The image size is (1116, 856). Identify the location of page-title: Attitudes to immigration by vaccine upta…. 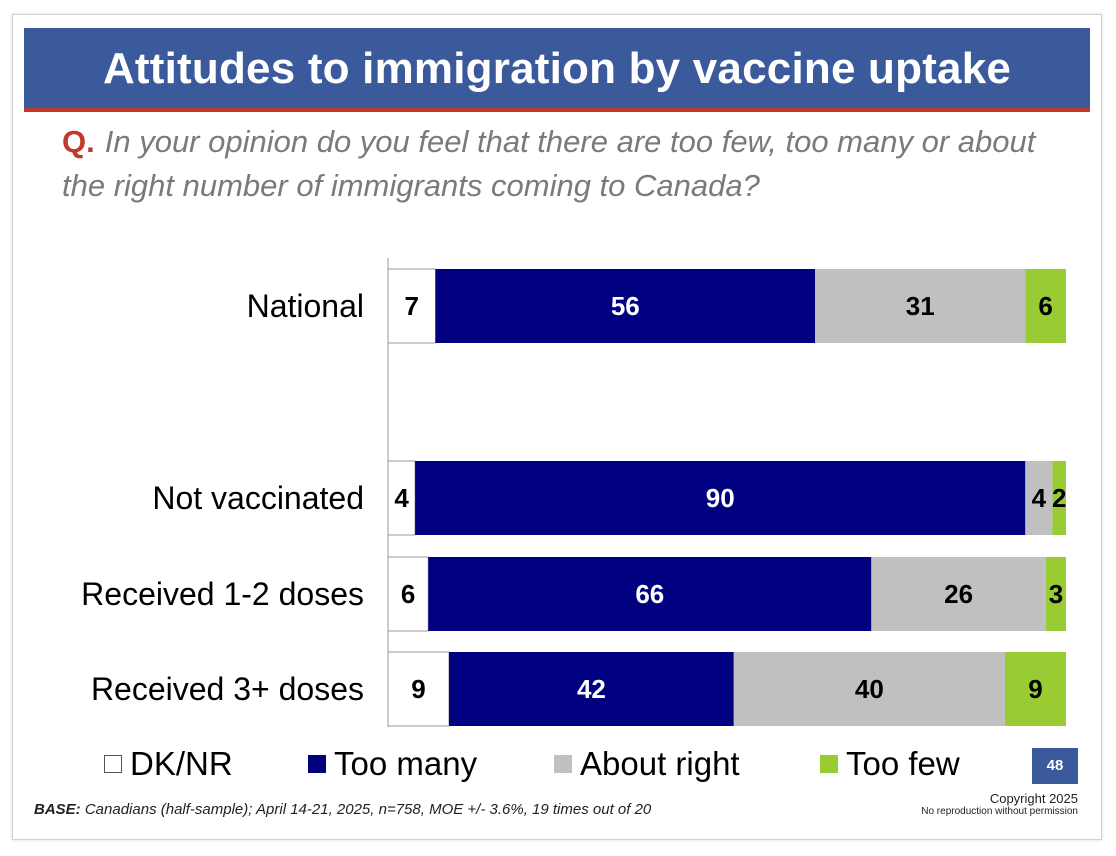
(557, 68).